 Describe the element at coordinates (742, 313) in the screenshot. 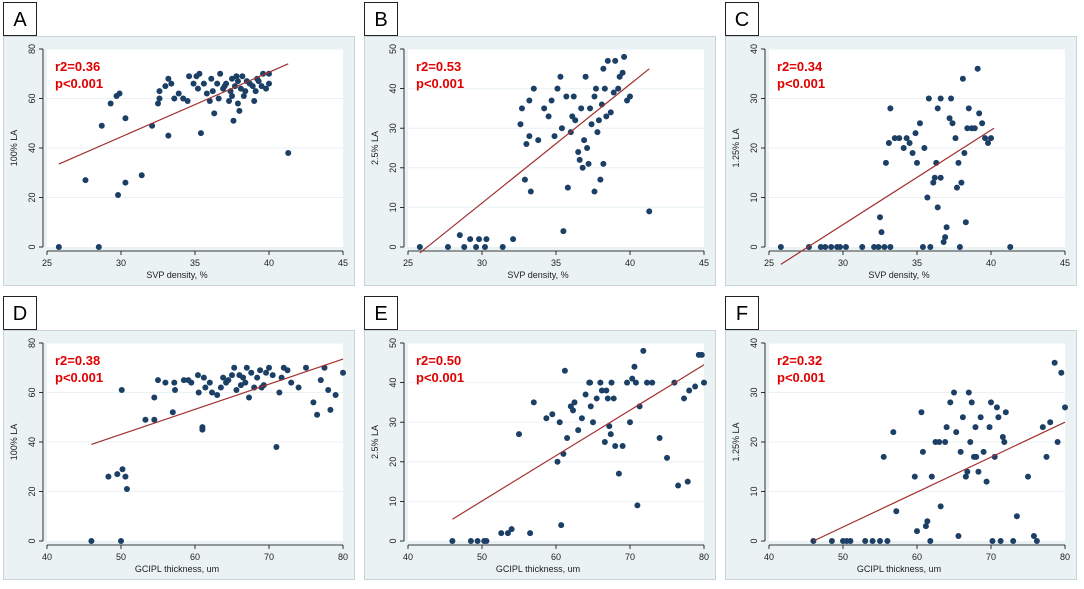

I see `panel-label-F: F` at that location.